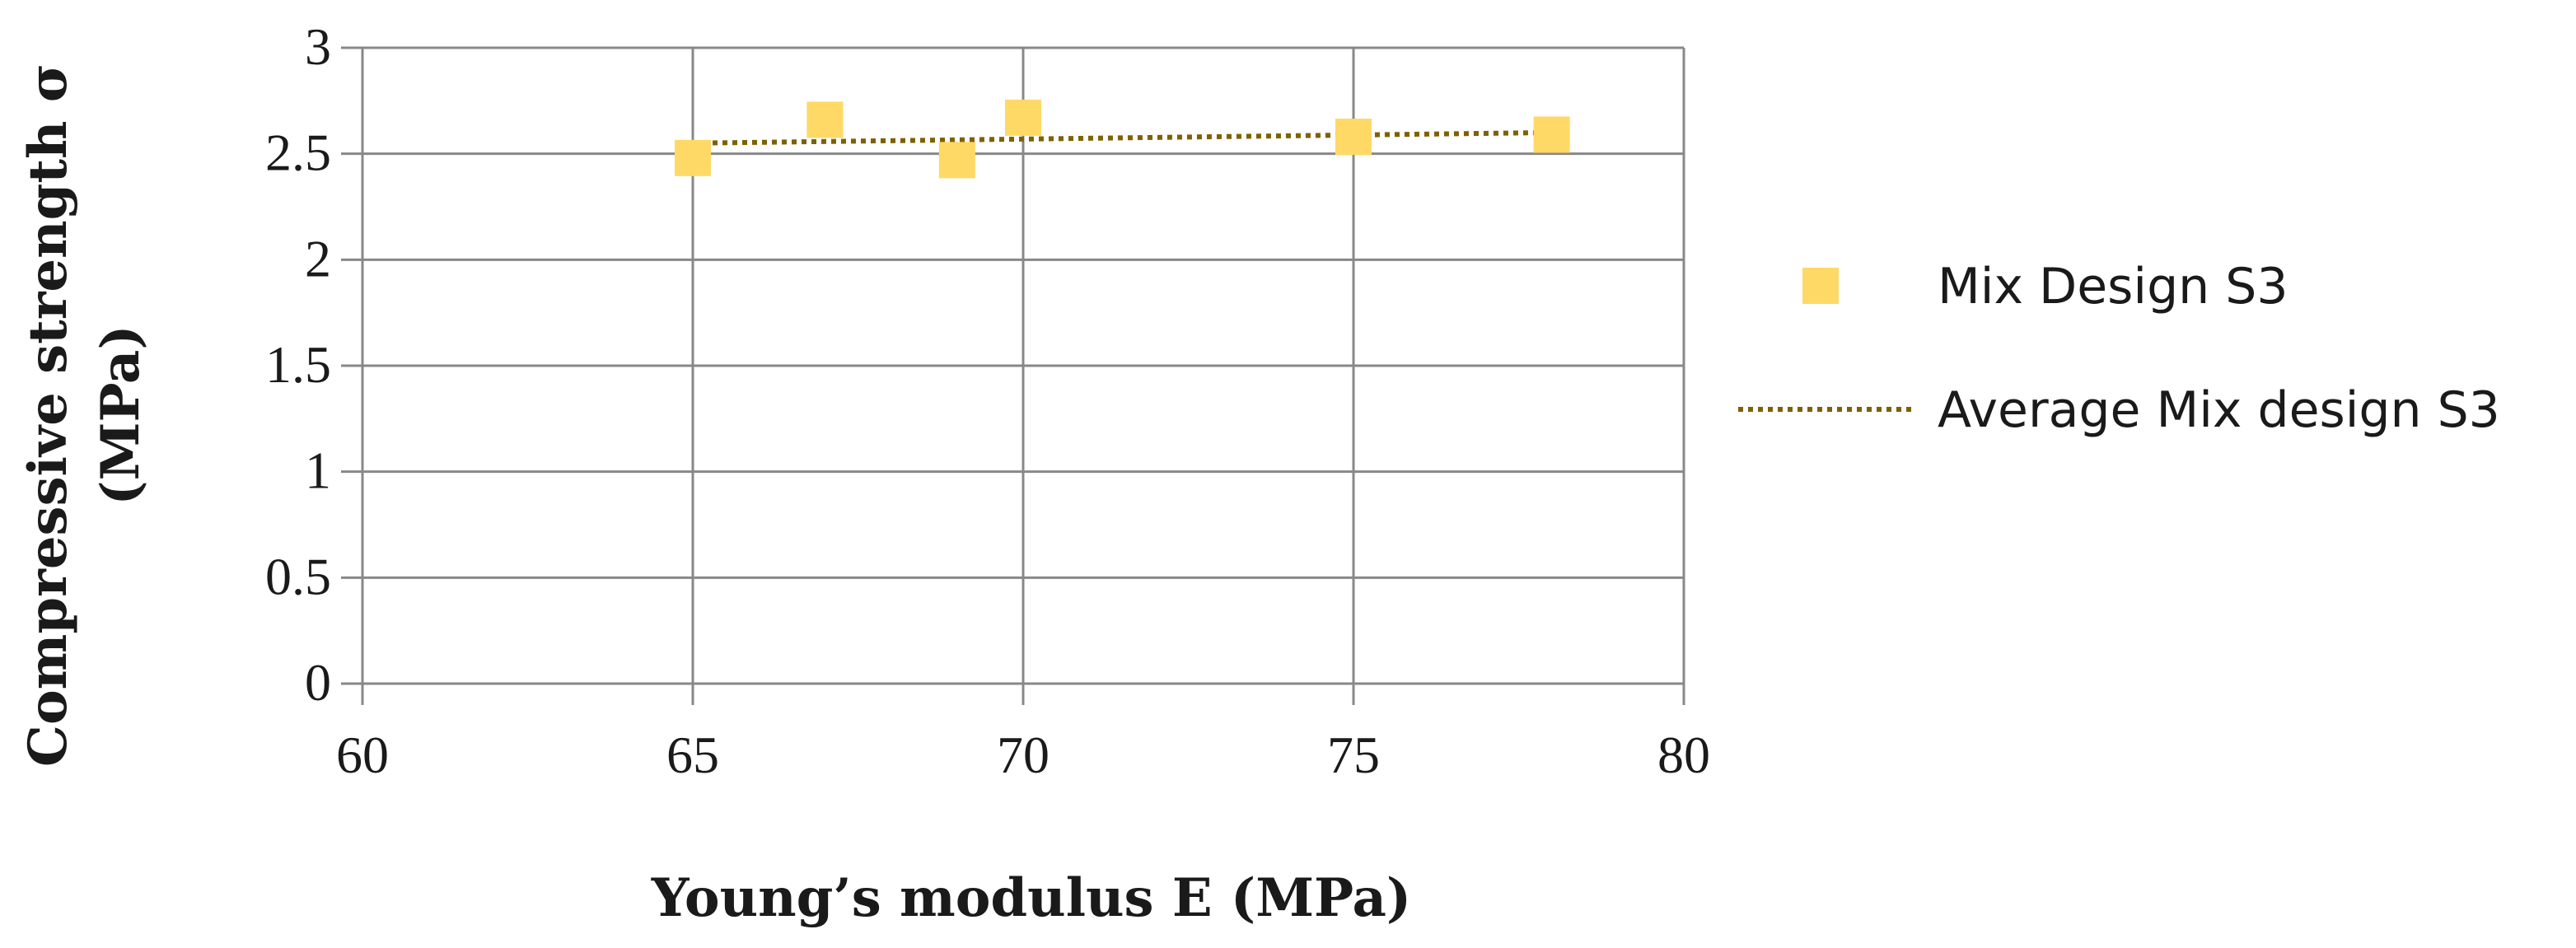 The height and width of the screenshot is (948, 2576). I want to click on legend-label-mix-design: Mix Design S3, so click(2113, 287).